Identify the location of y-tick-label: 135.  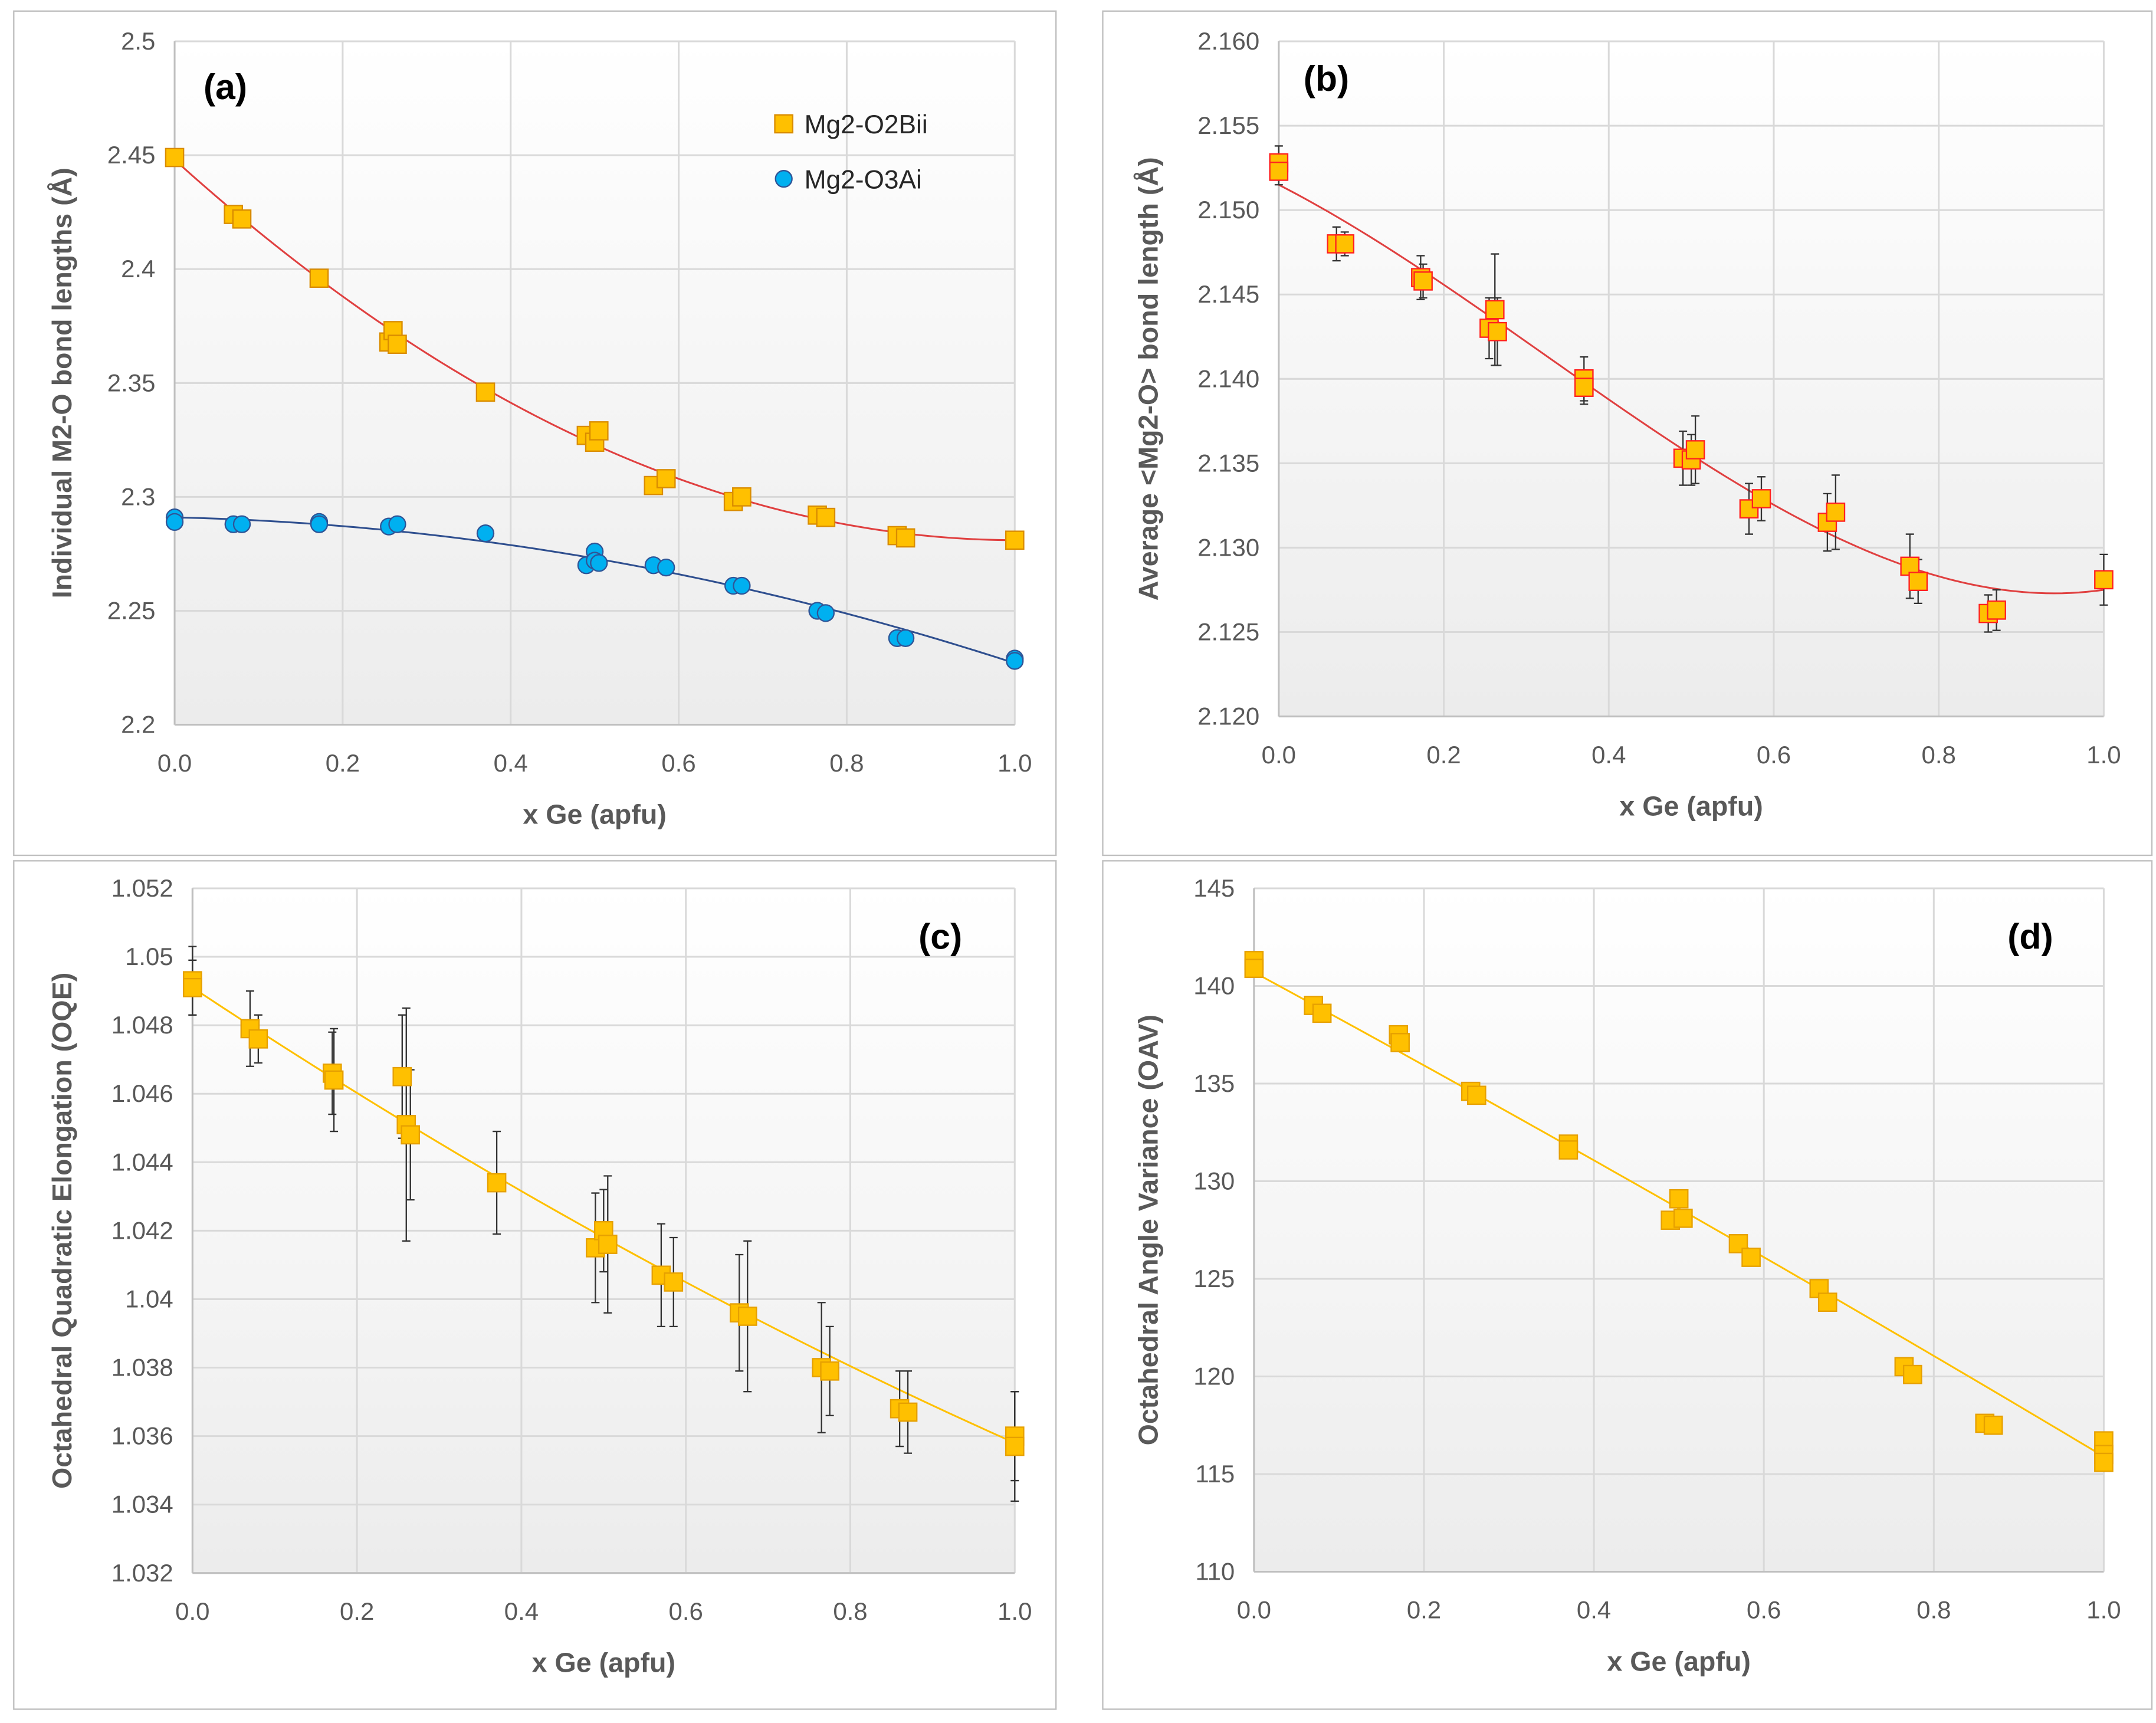
(1214, 1083).